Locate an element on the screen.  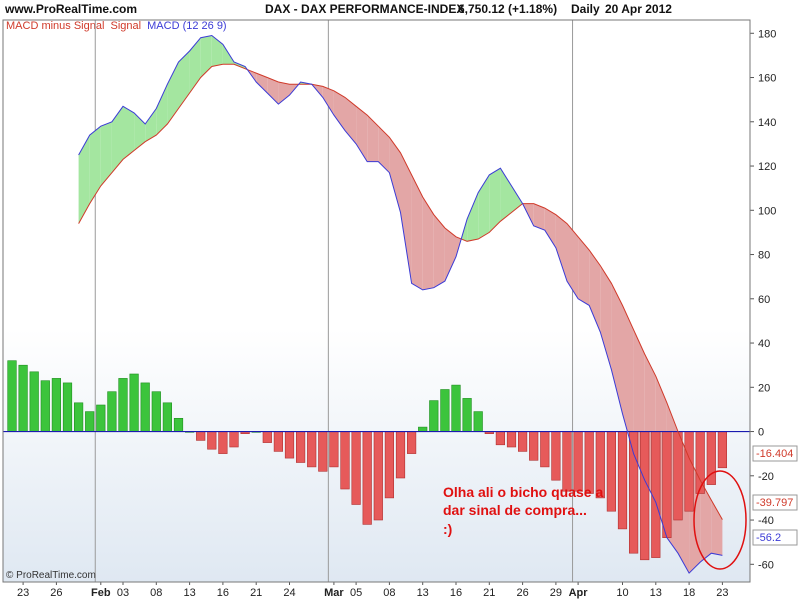
period-label: Daily is located at coordinates (585, 9).